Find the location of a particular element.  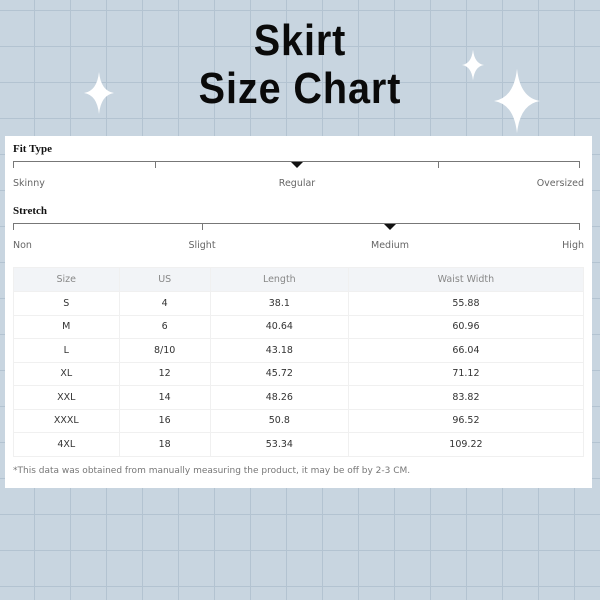

cell-waist-width: 55.88 is located at coordinates (466, 303).